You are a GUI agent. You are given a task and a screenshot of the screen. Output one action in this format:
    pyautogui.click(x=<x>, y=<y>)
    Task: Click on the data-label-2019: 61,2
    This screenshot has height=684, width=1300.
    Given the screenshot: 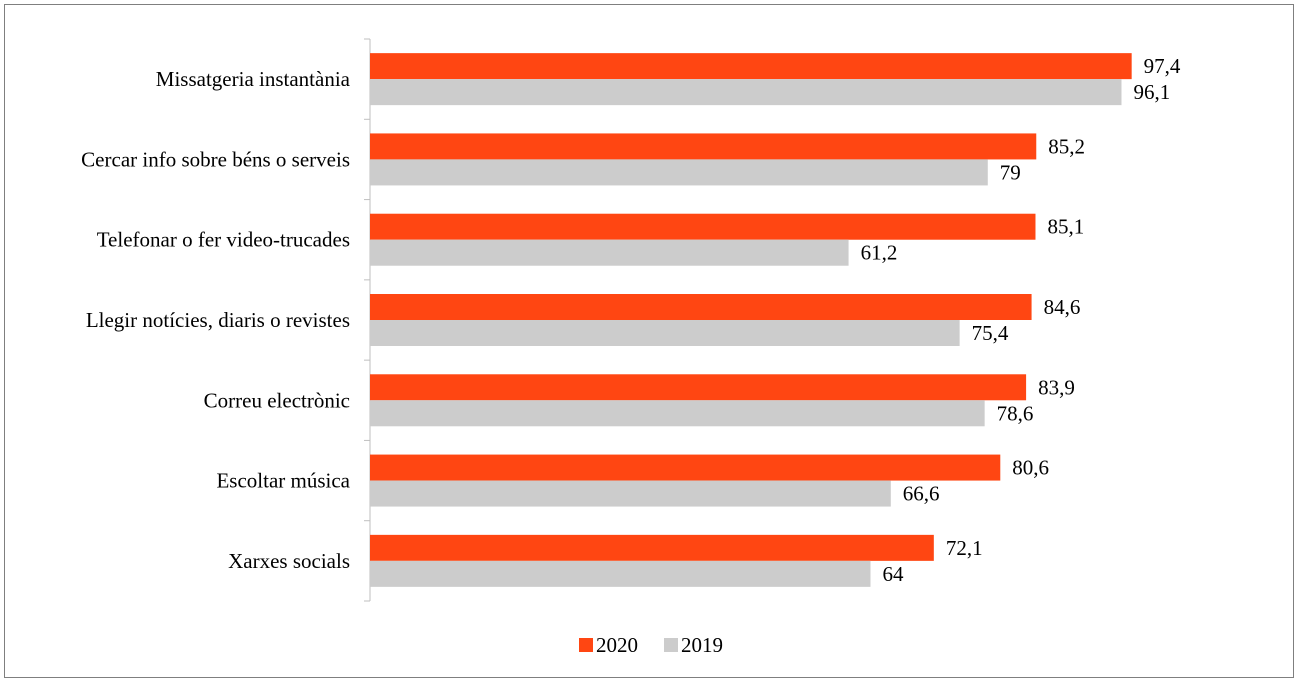 What is the action you would take?
    pyautogui.click(x=879, y=253)
    